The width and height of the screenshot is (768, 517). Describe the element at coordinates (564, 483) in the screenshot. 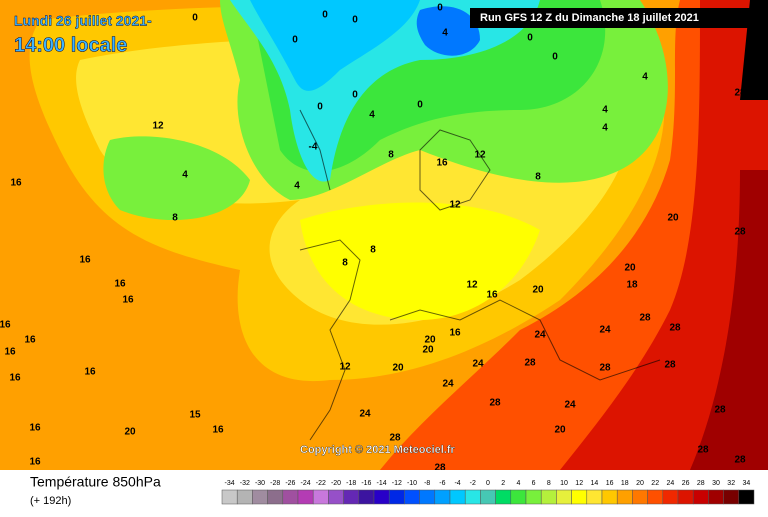

I see `scale-tick-label: 10` at that location.